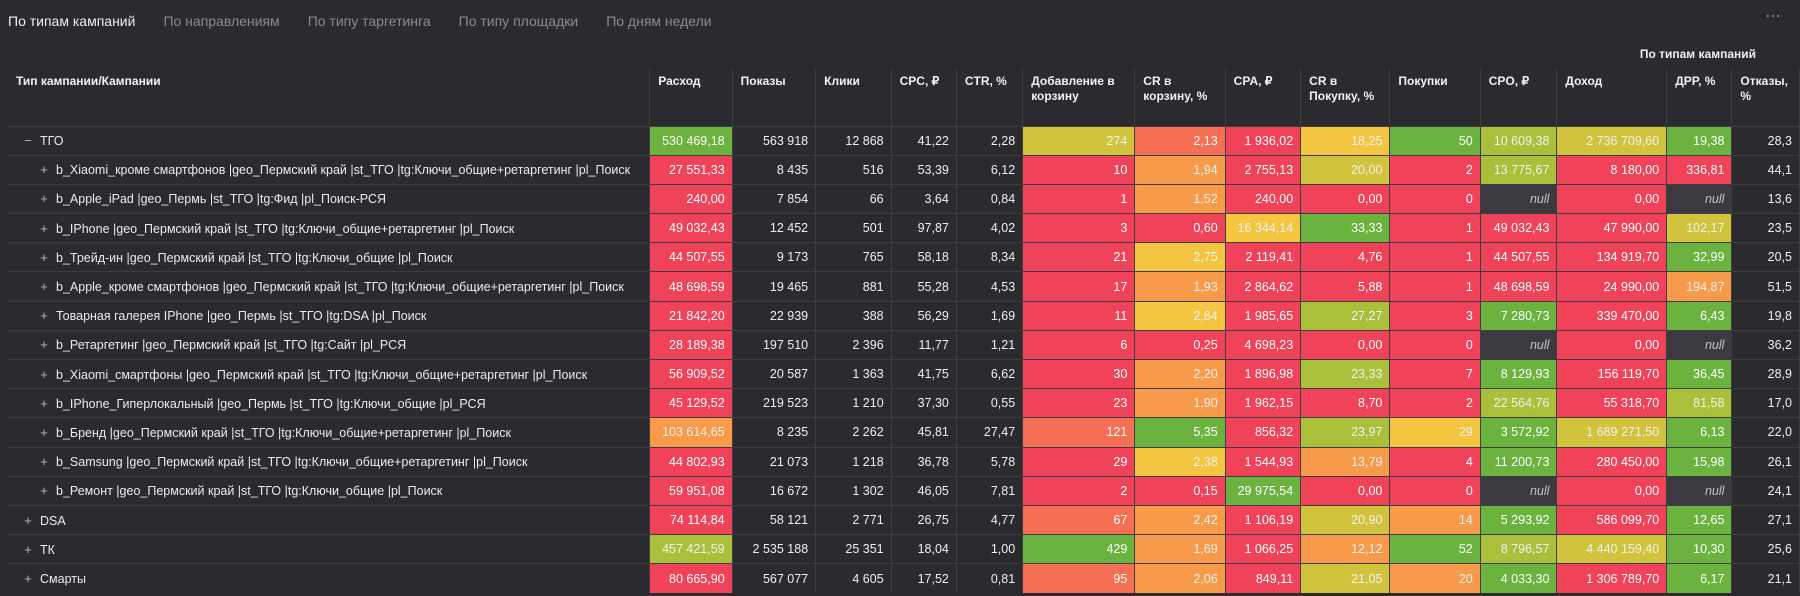 Image resolution: width=1800 pixels, height=596 pixels. What do you see at coordinates (1765, 97) in the screenshot?
I see `column-header-14: Отказы, %` at bounding box center [1765, 97].